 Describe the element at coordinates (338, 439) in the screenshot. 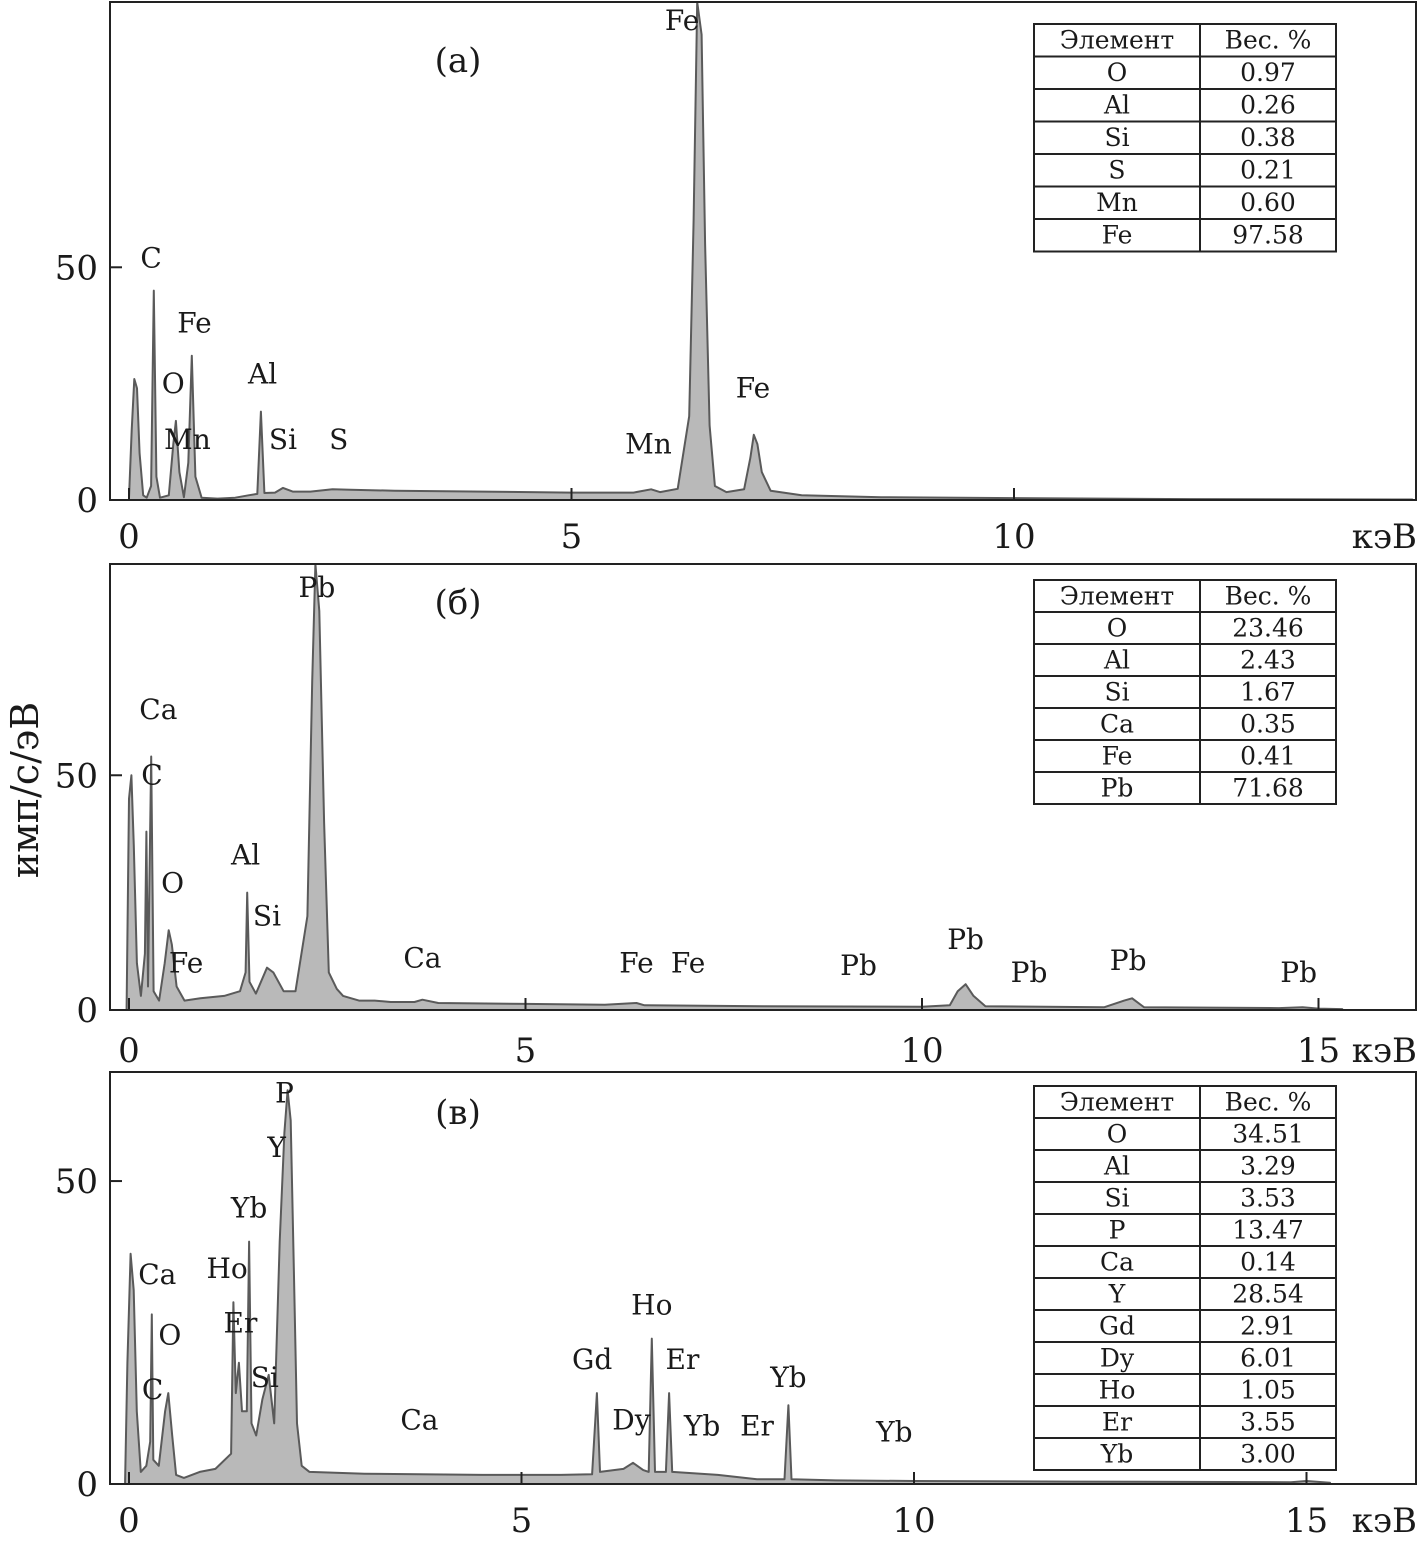

I see `peak-label: S` at that location.